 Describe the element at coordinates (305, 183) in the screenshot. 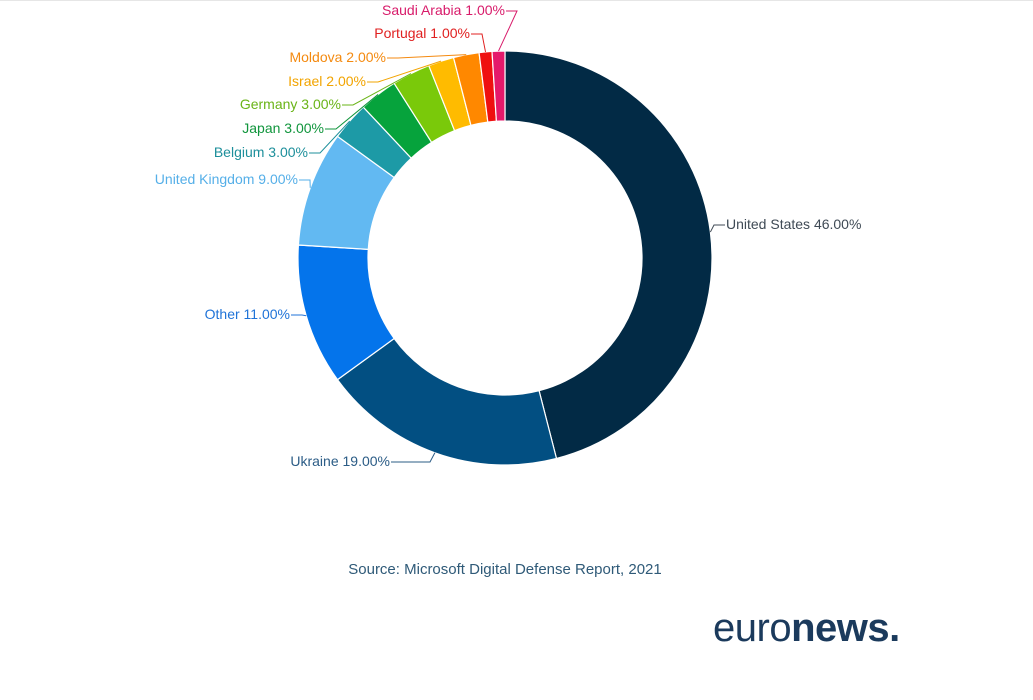

I see `connector-united-kingdom` at that location.